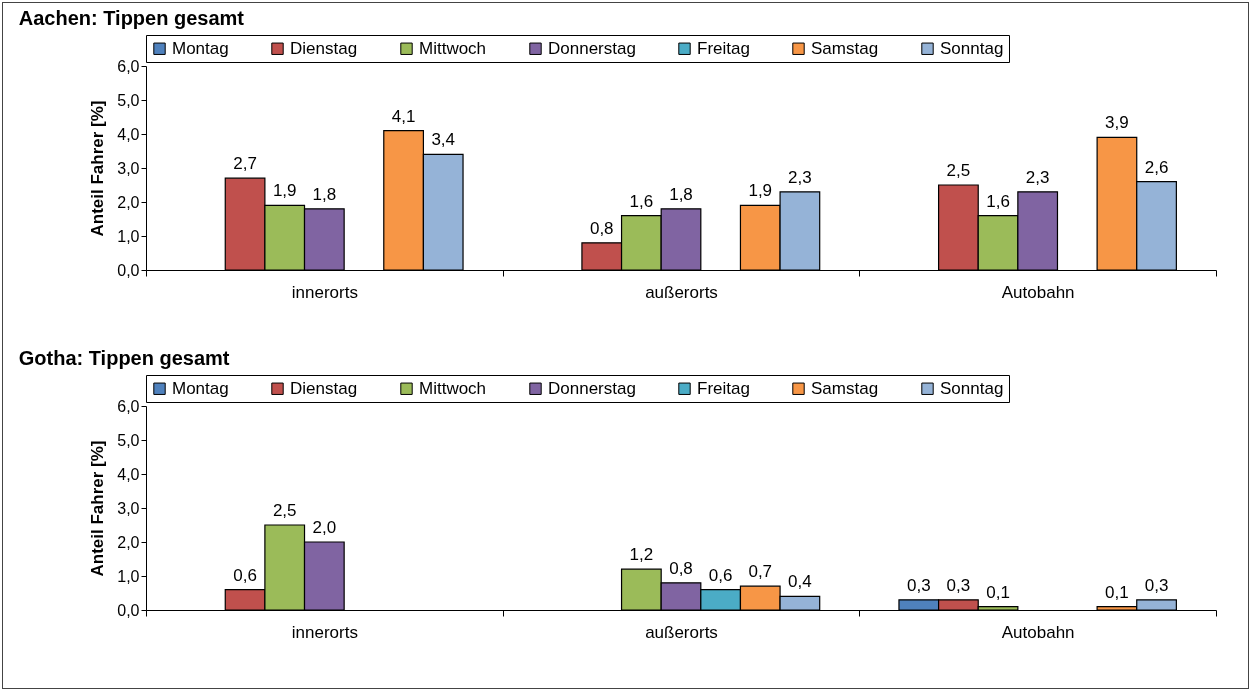 This screenshot has width=1253, height=693. Describe the element at coordinates (760, 572) in the screenshot. I see `data-label: 0,7` at that location.